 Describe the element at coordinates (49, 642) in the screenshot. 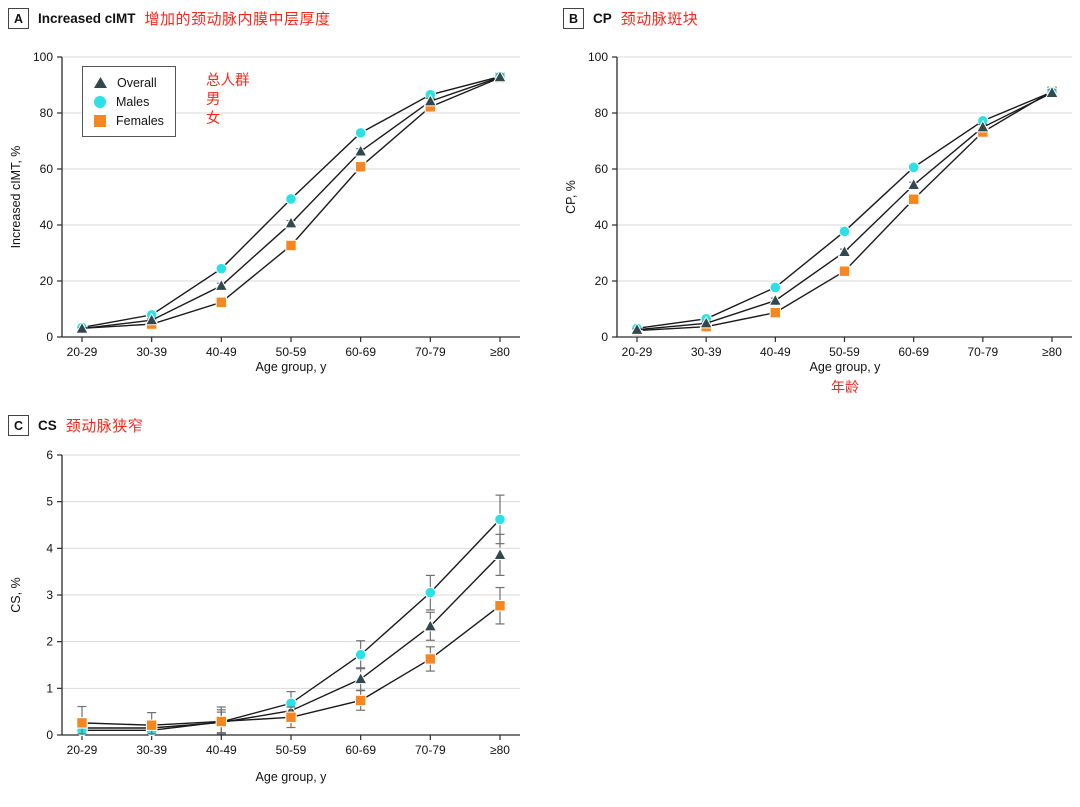

I see `svg-text: 2` at that location.